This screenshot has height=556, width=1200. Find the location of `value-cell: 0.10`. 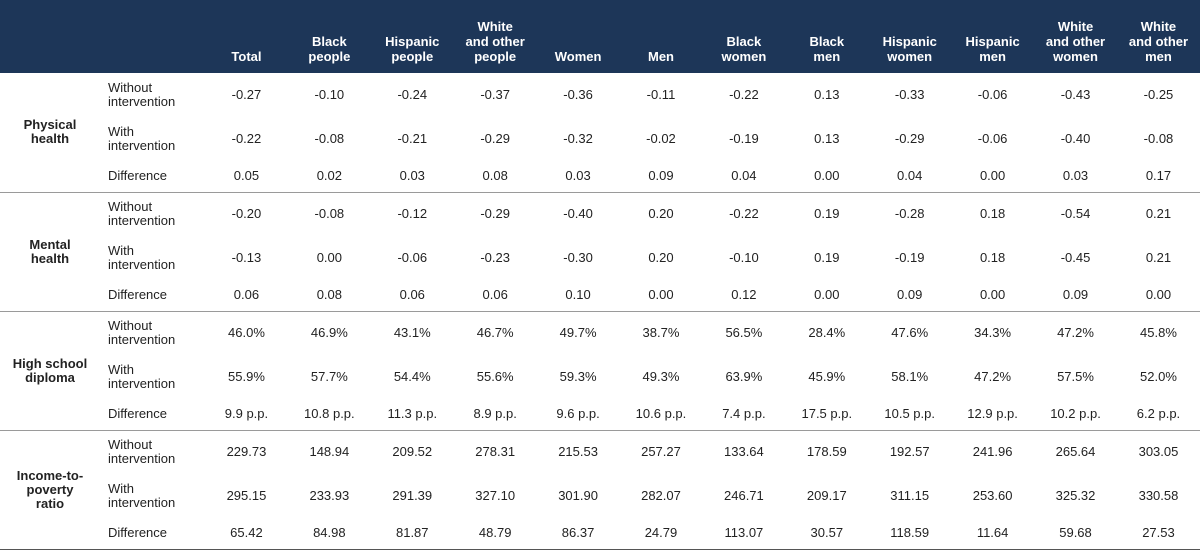

value-cell: 0.10 is located at coordinates (578, 296).